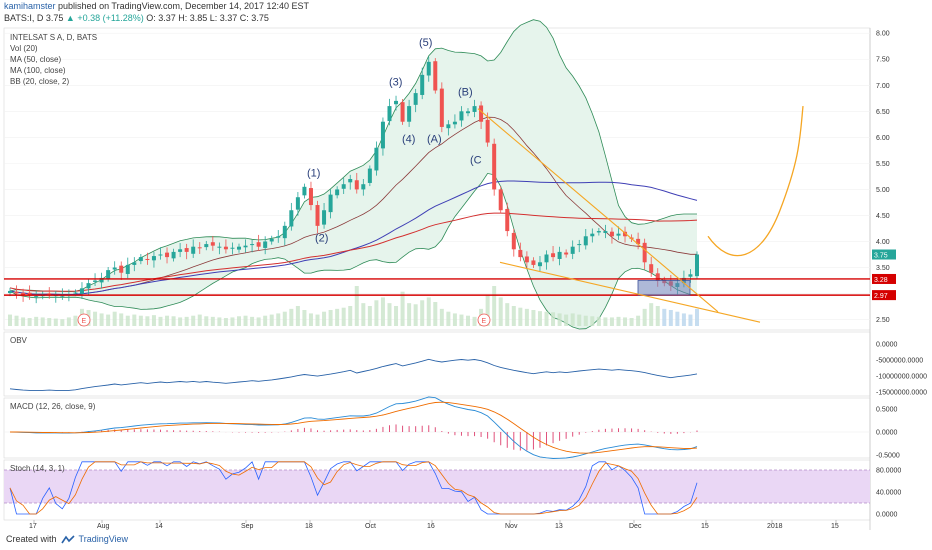 The image size is (932, 550). I want to click on price-label-tag, so click(884, 278).